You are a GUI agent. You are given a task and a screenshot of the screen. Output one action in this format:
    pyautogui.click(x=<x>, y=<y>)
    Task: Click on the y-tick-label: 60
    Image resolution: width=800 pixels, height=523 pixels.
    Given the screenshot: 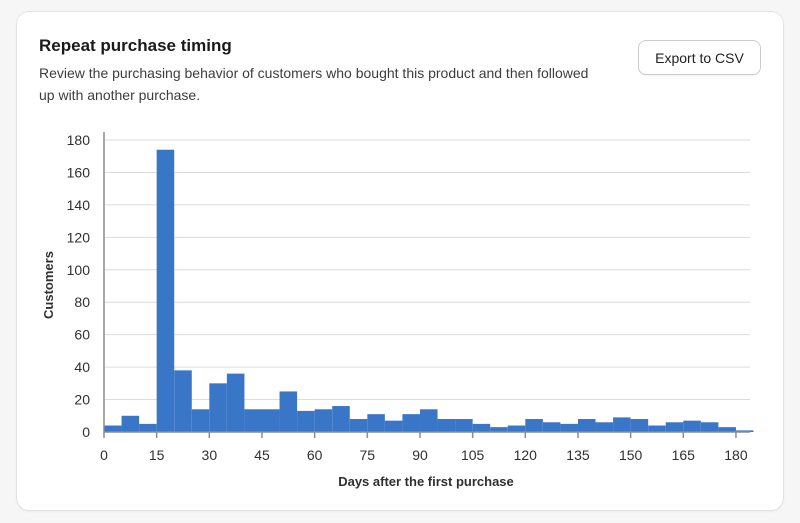 What is the action you would take?
    pyautogui.click(x=82, y=335)
    